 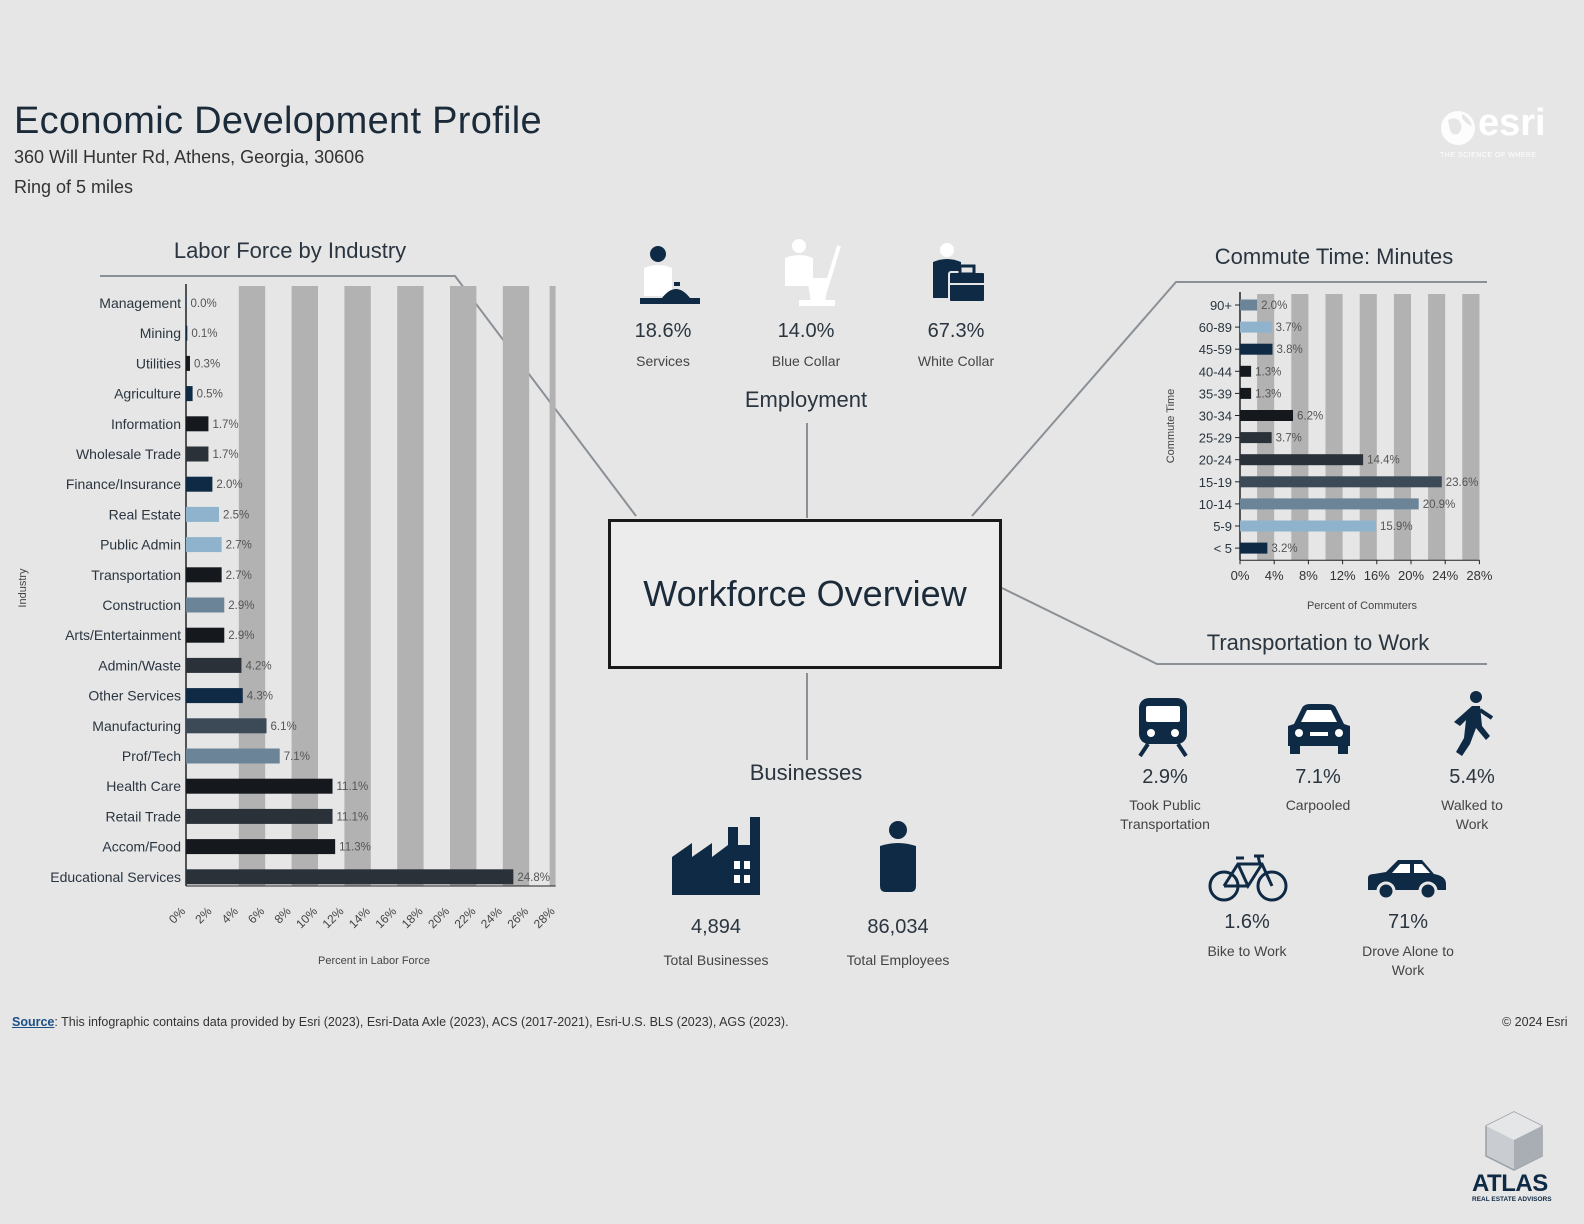 What do you see at coordinates (1472, 814) in the screenshot?
I see `walked-label: Walked to Work` at bounding box center [1472, 814].